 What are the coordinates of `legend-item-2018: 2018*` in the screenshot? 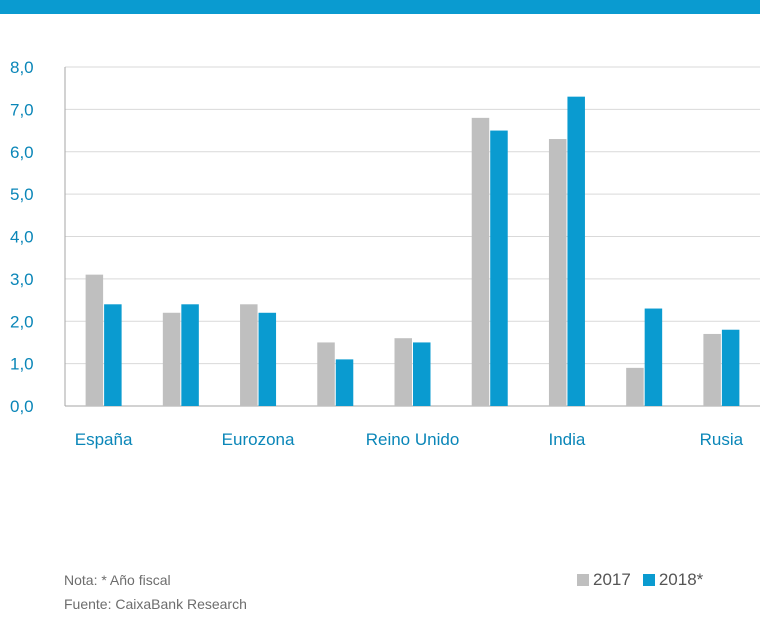 It's located at (673, 580).